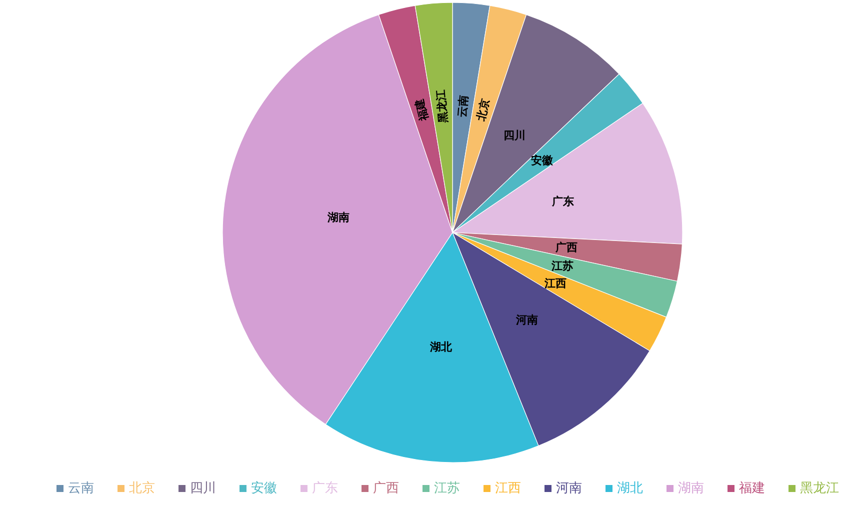 The height and width of the screenshot is (508, 854). I want to click on slice-label: 北京, so click(483, 110).